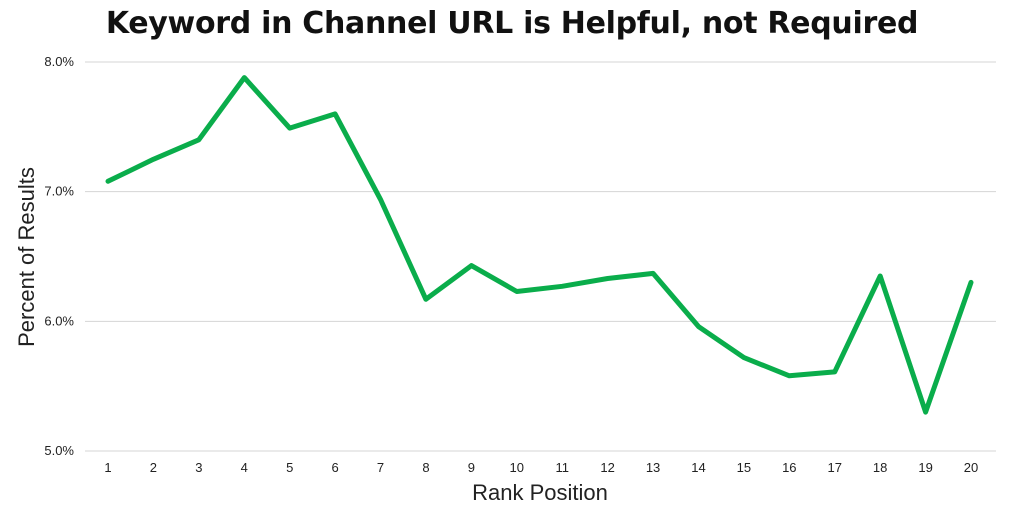 This screenshot has width=1024, height=517. Describe the element at coordinates (925, 467) in the screenshot. I see `x-tick-label: 19` at that location.